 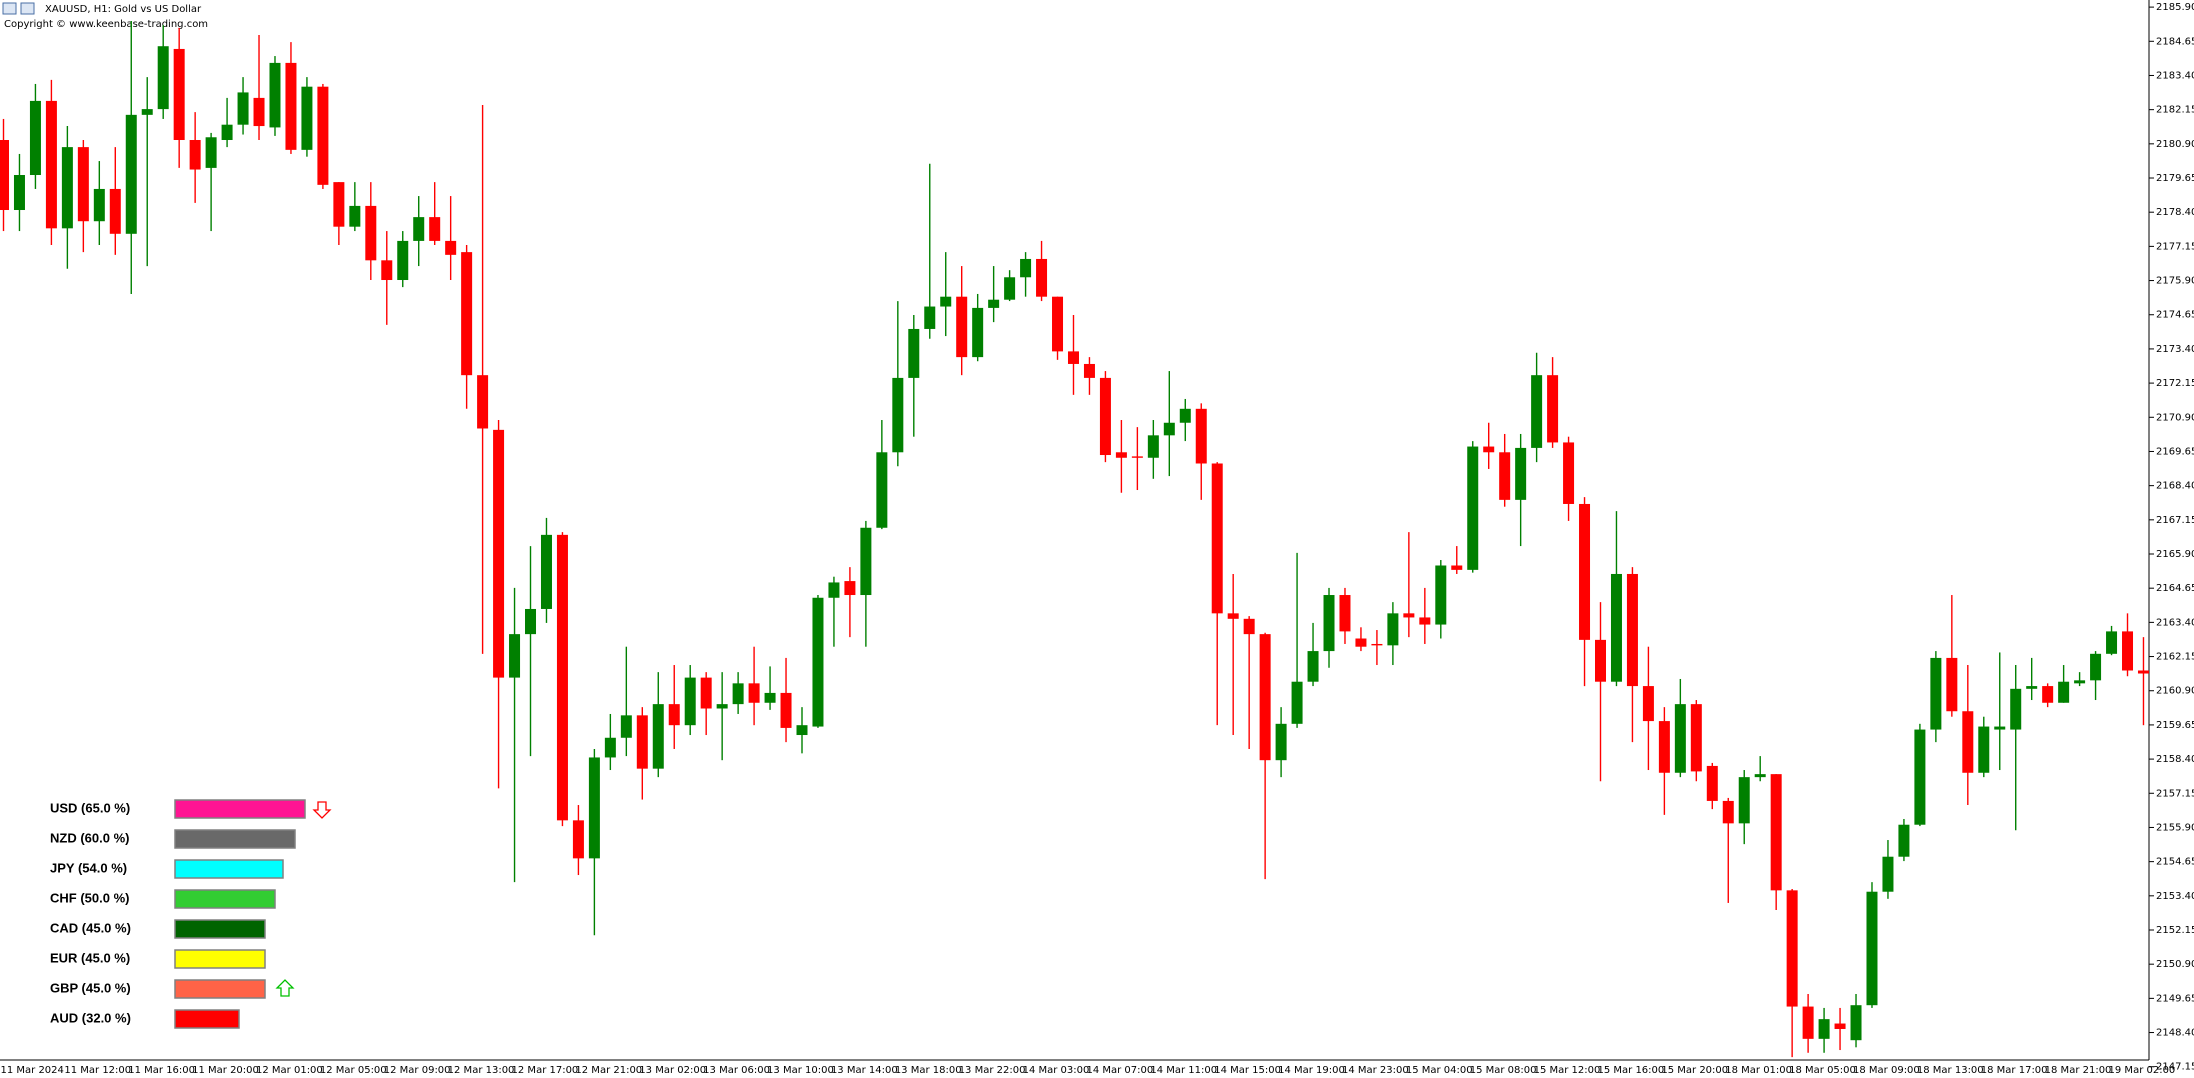 What do you see at coordinates (417, 1070) in the screenshot?
I see `x-tick-label: 12 Mar 09:00` at bounding box center [417, 1070].